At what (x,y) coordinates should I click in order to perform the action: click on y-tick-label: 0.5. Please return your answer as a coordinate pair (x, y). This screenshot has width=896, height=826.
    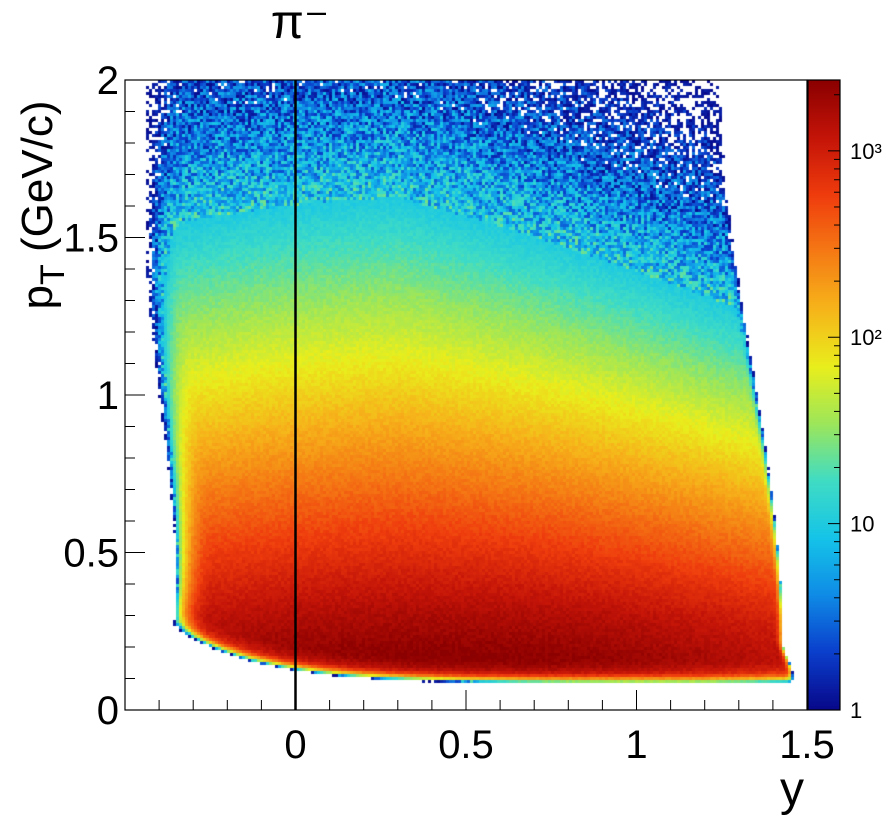
    Looking at the image, I should click on (91, 554).